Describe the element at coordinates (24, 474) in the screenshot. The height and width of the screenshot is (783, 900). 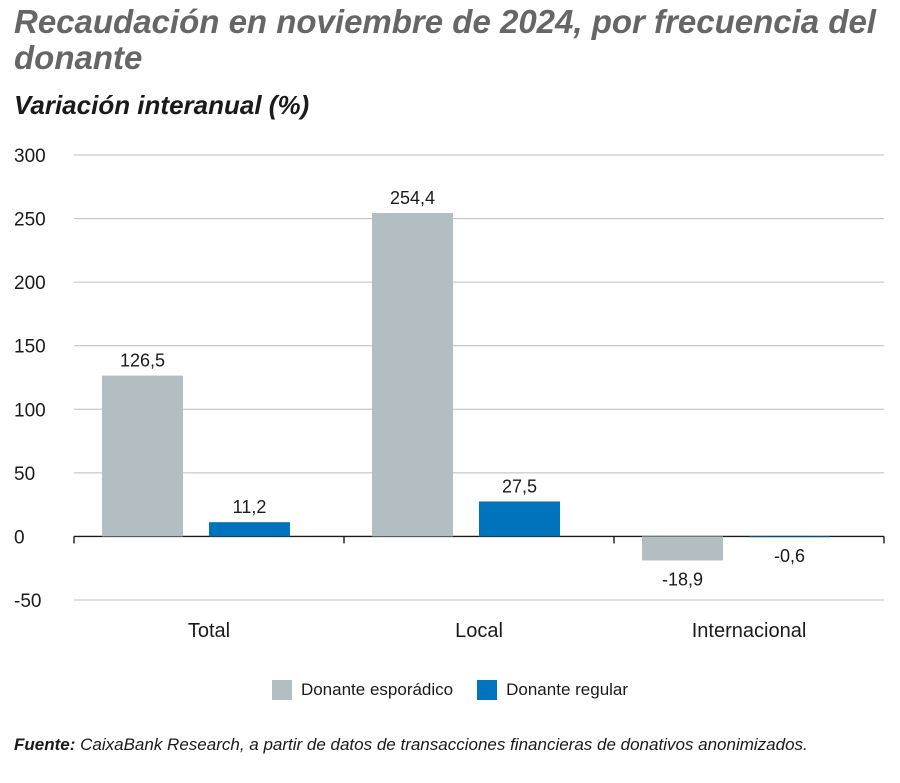
I see `y-tick-label: 50` at that location.